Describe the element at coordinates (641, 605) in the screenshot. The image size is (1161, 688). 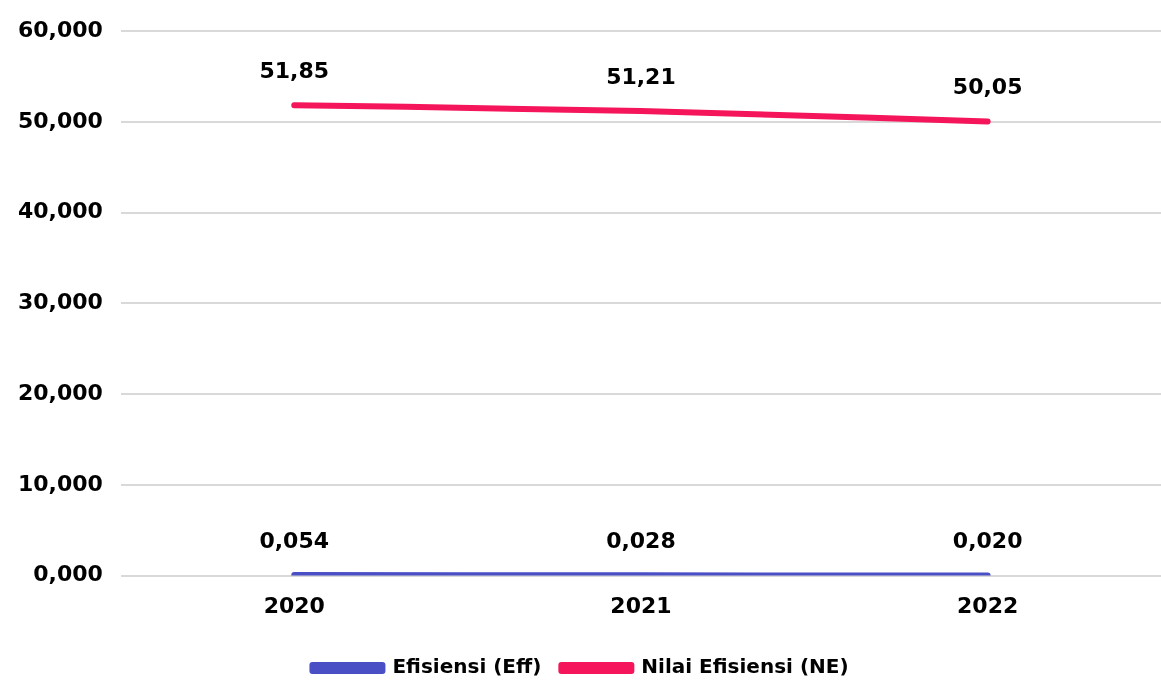
I see `x-tick-label: 2021` at that location.